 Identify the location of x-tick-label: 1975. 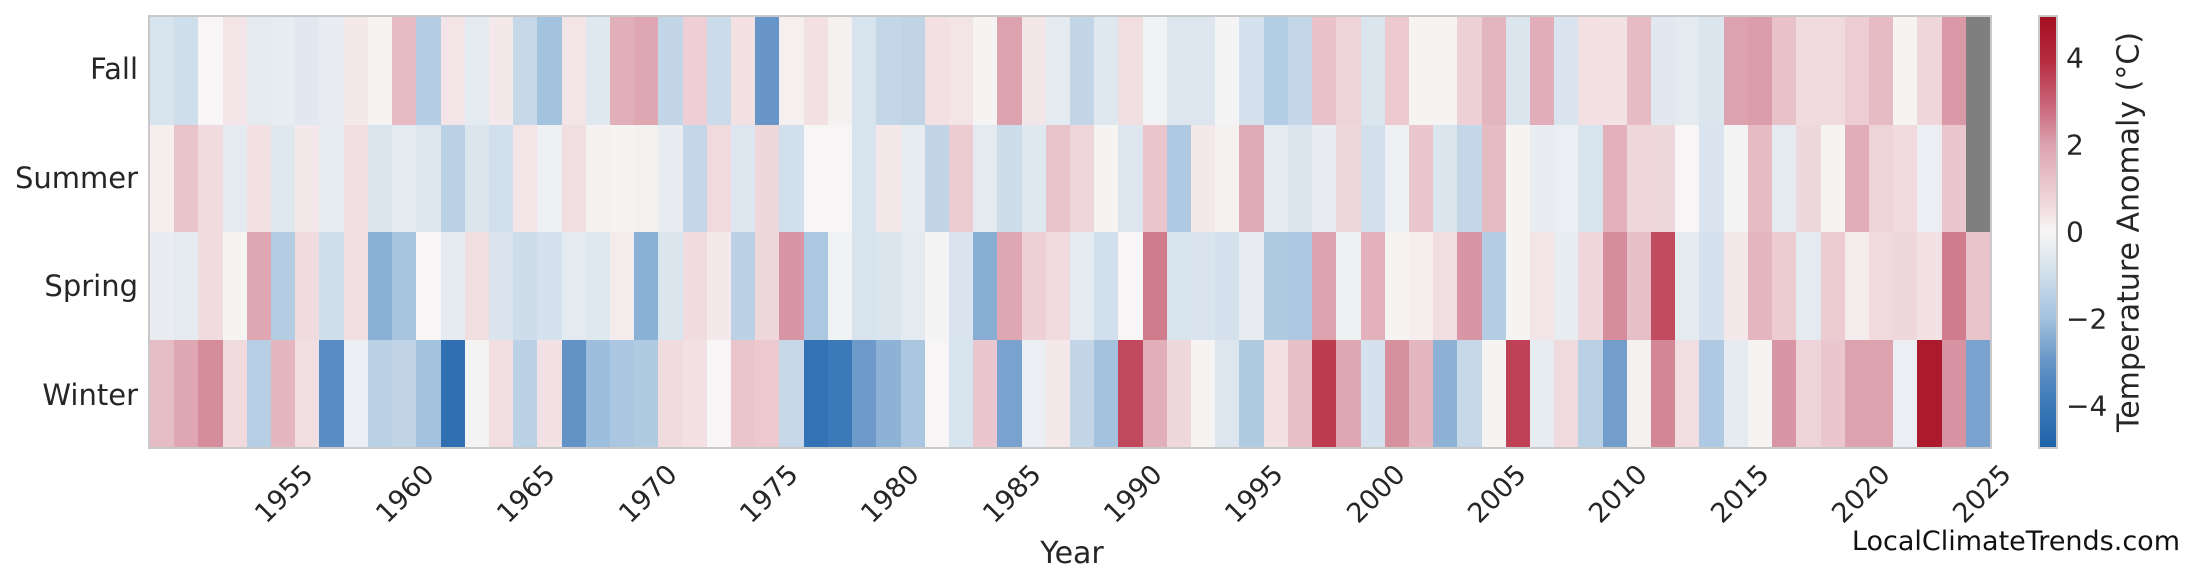
(769, 494).